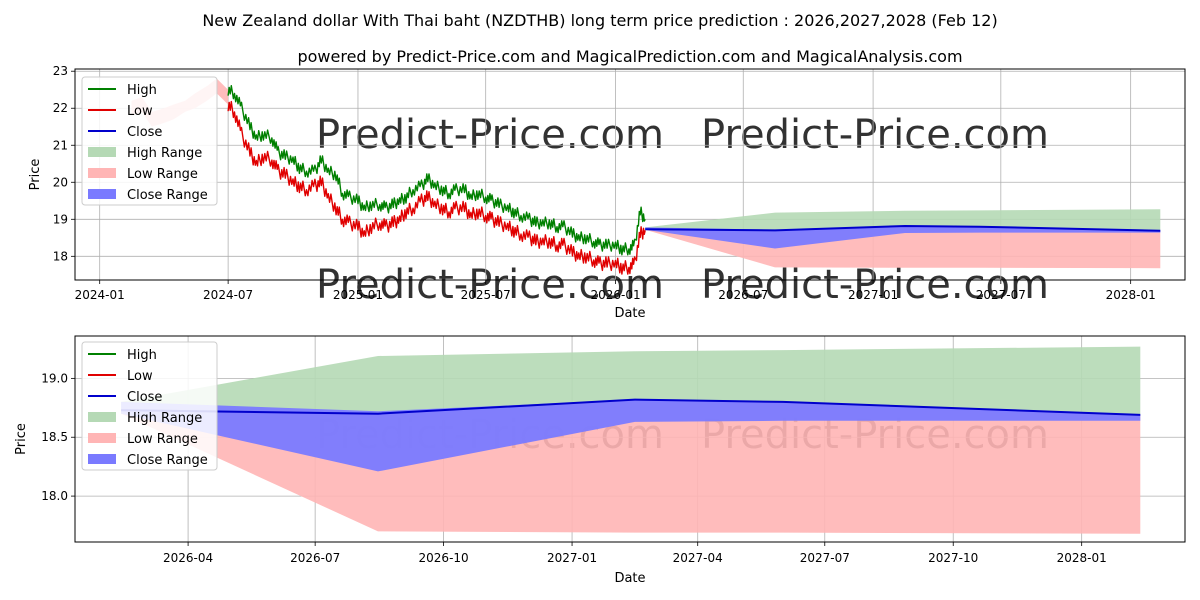 The image size is (1200, 600). Describe the element at coordinates (54, 496) in the screenshot. I see `y-tick-label: 18.0` at that location.